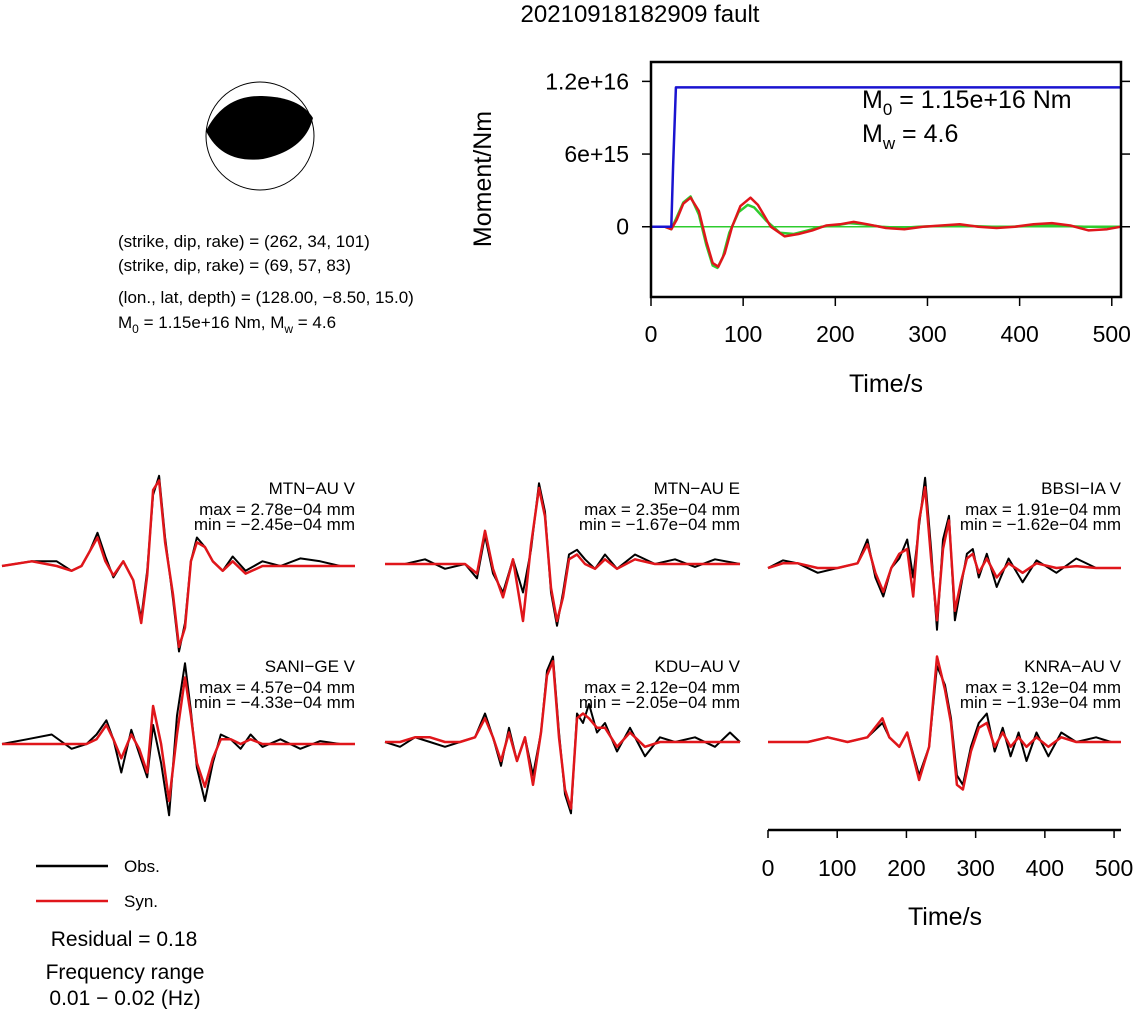 This screenshot has width=1139, height=1014. What do you see at coordinates (274, 524) in the screenshot?
I see `station-min: min = −2.45e−04 mm` at bounding box center [274, 524].